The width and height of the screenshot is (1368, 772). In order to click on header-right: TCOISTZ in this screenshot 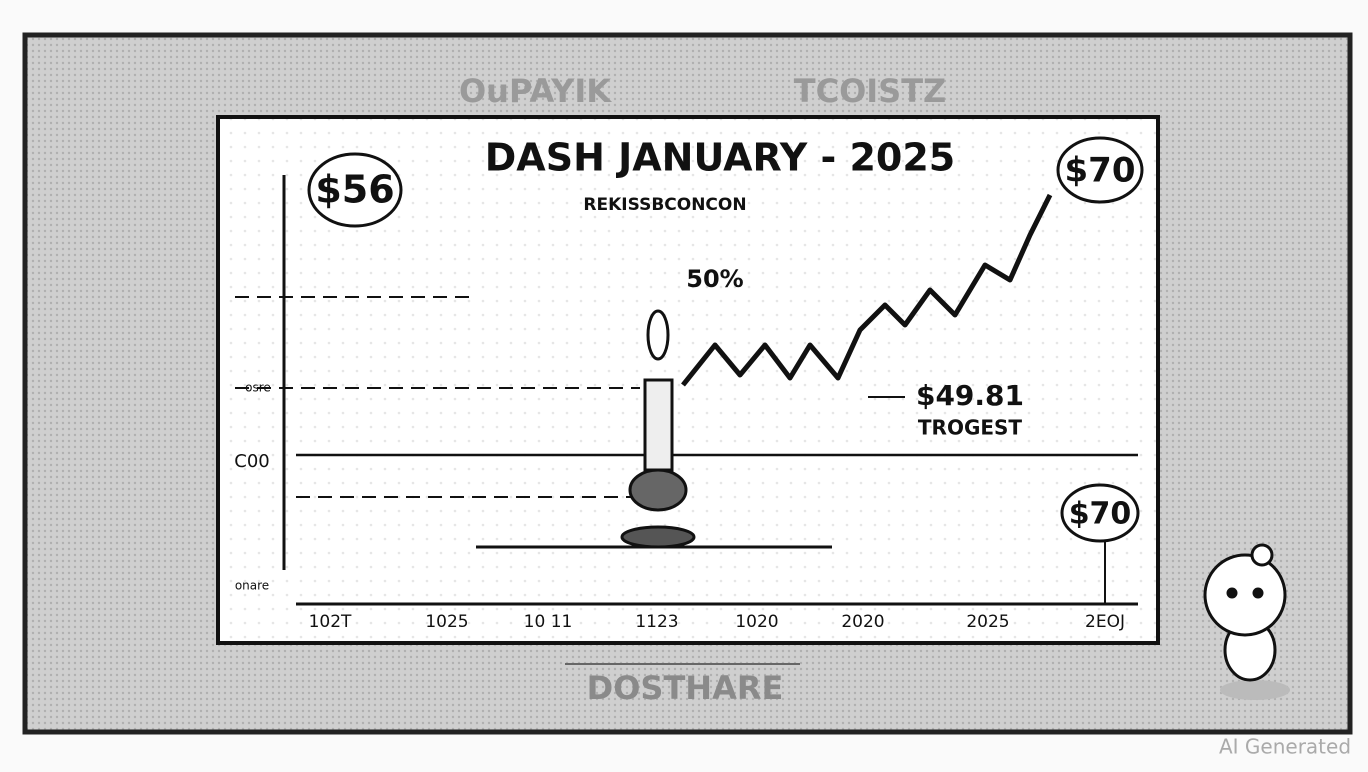, I will do `click(870, 91)`.